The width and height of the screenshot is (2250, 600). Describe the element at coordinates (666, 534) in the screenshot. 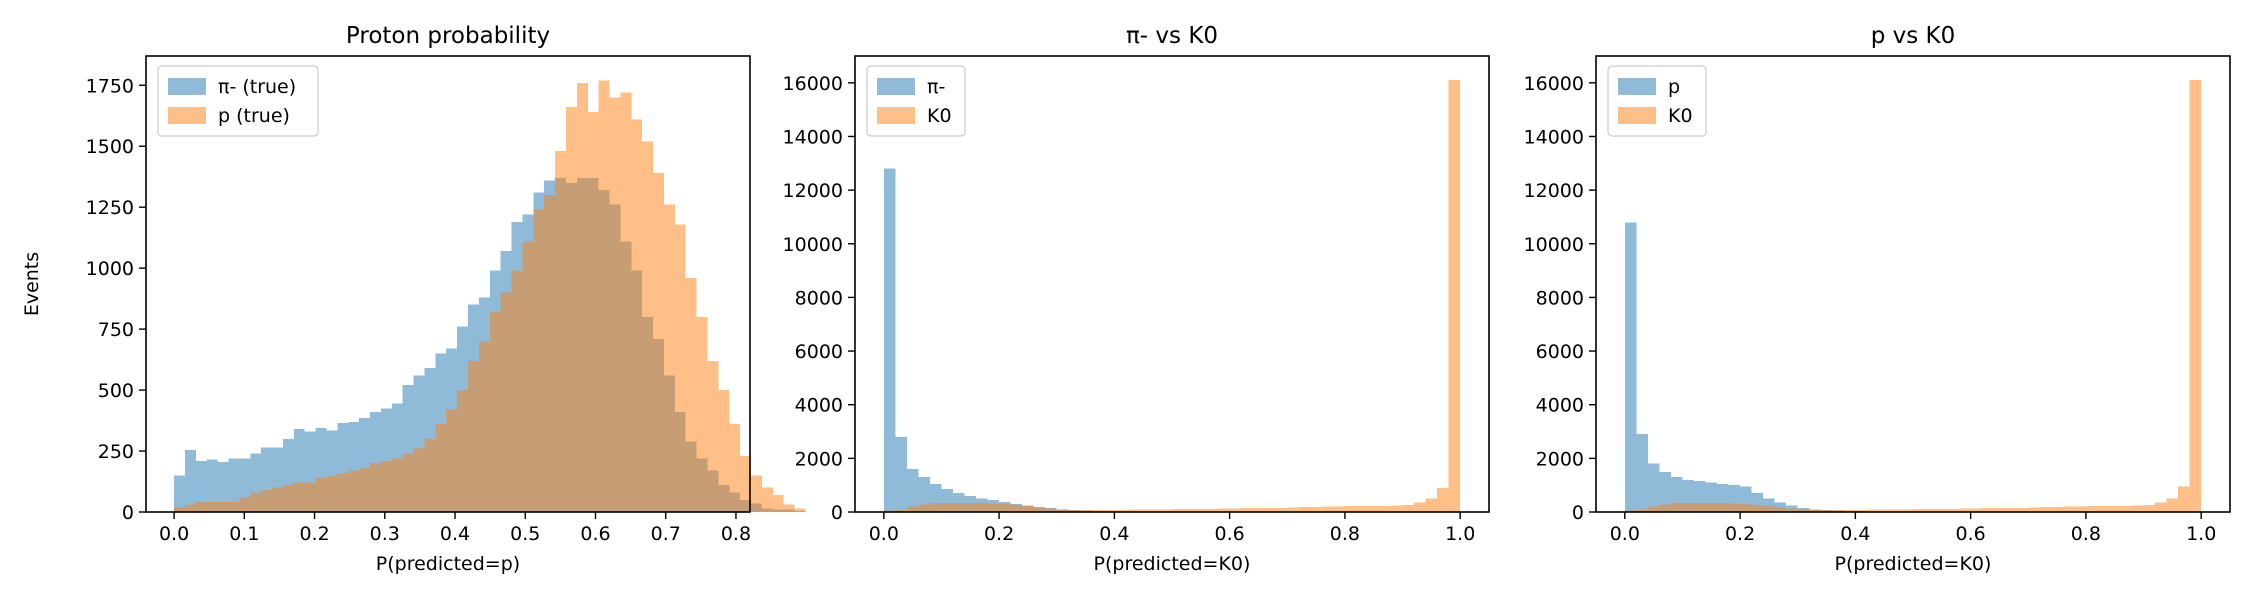

I see `x-tick-label: 0.7` at that location.